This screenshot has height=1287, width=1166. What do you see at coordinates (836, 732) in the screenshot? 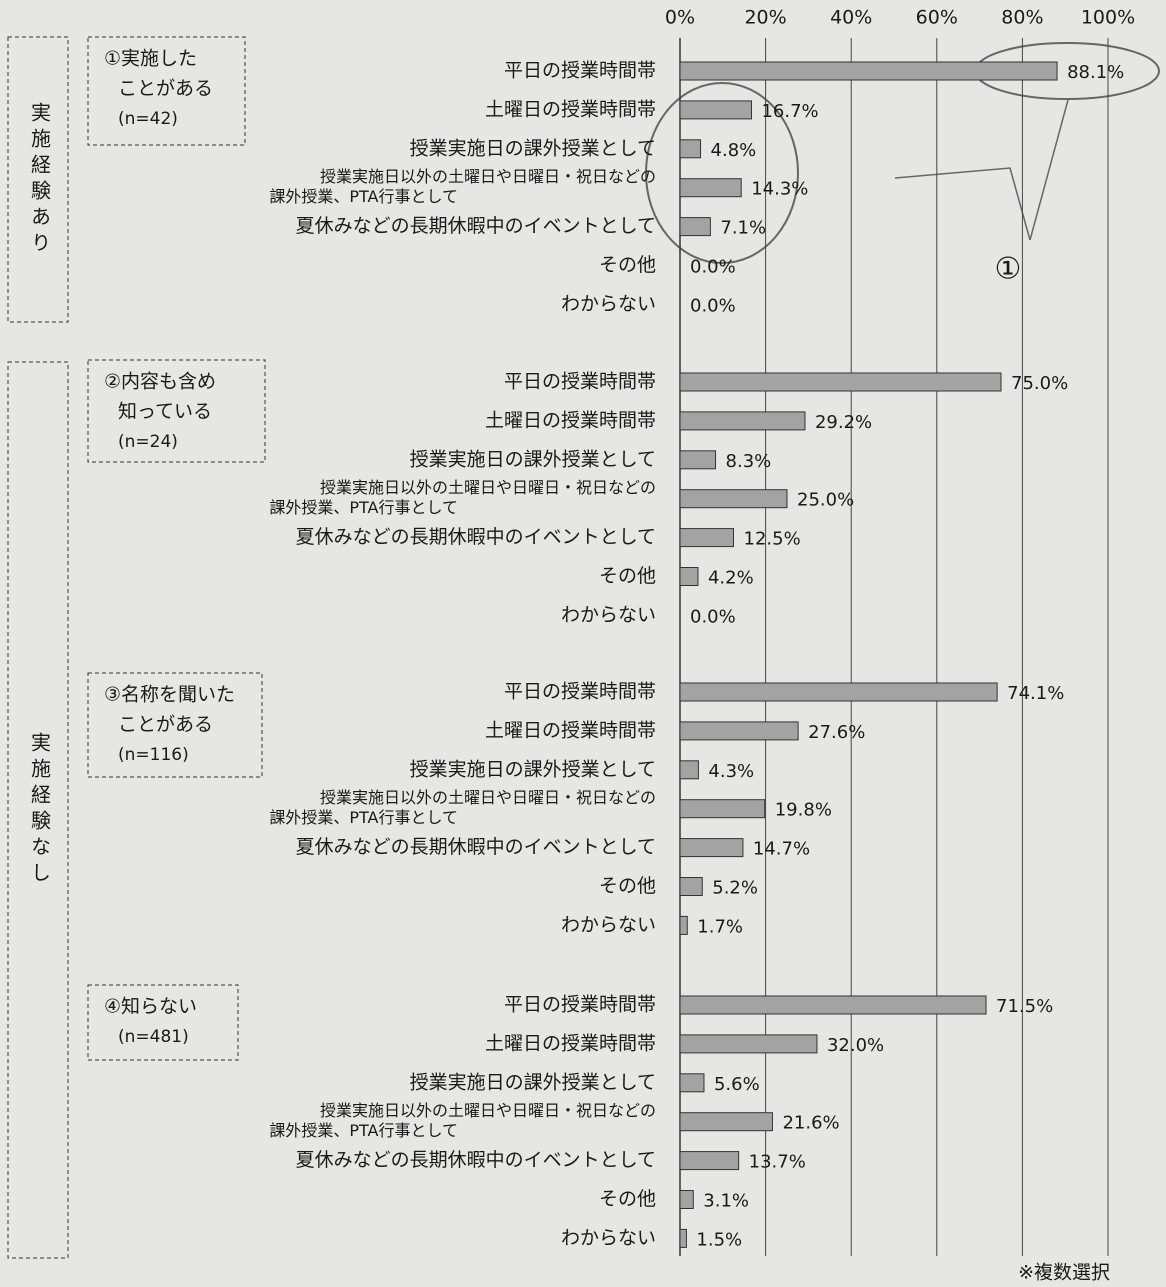
I see `value-label: 27.6%` at bounding box center [836, 732].